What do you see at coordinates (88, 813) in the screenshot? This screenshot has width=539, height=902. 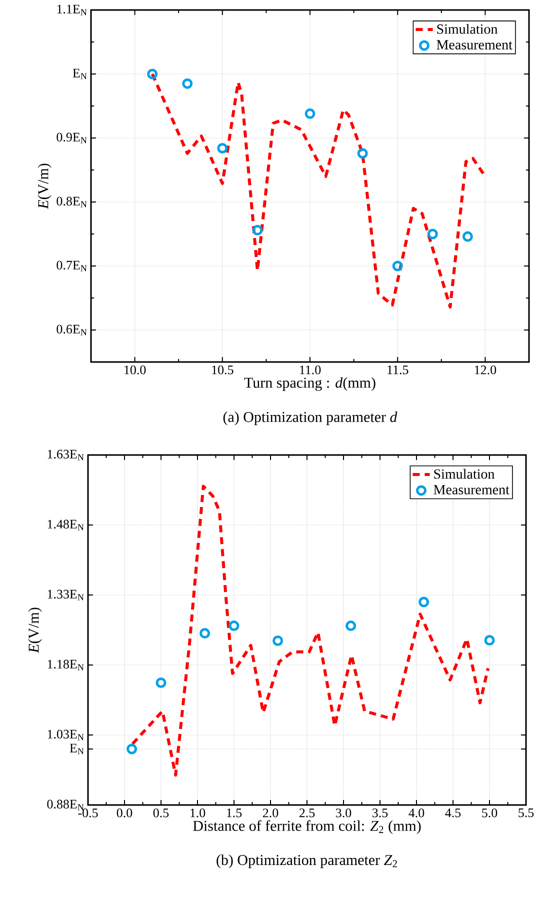 I see `x-tick-label: -0.5` at bounding box center [88, 813].